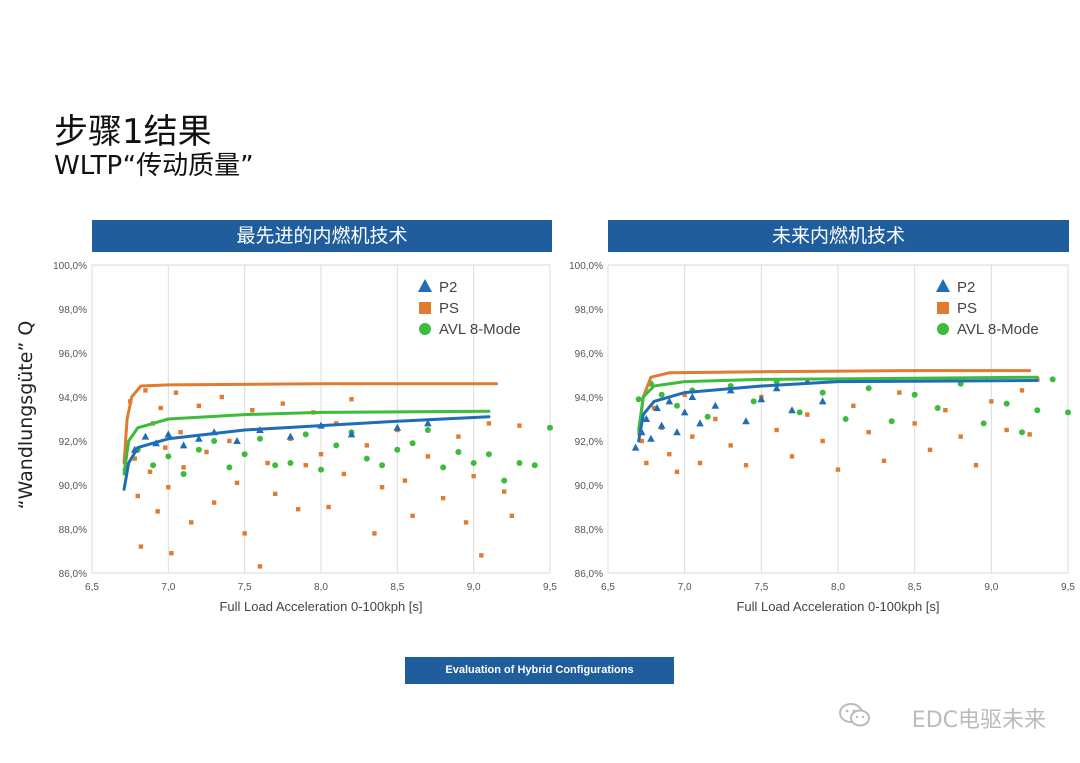 This screenshot has width=1080, height=763. What do you see at coordinates (539, 670) in the screenshot?
I see `footer-banner: Evaluation of Hybrid Configurations` at bounding box center [539, 670].